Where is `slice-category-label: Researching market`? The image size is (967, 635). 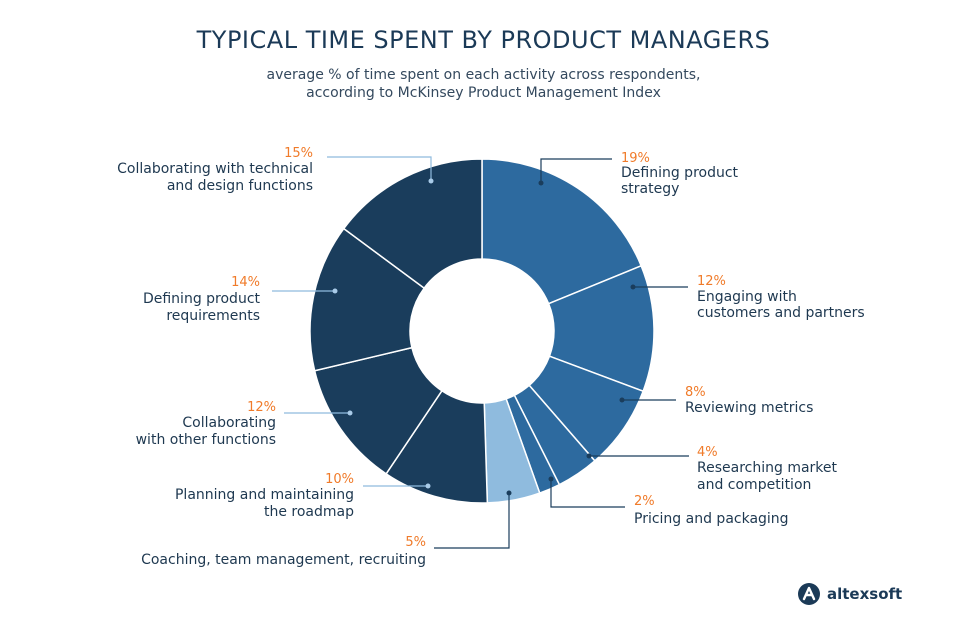 slice-category-label: Researching market is located at coordinates (767, 468).